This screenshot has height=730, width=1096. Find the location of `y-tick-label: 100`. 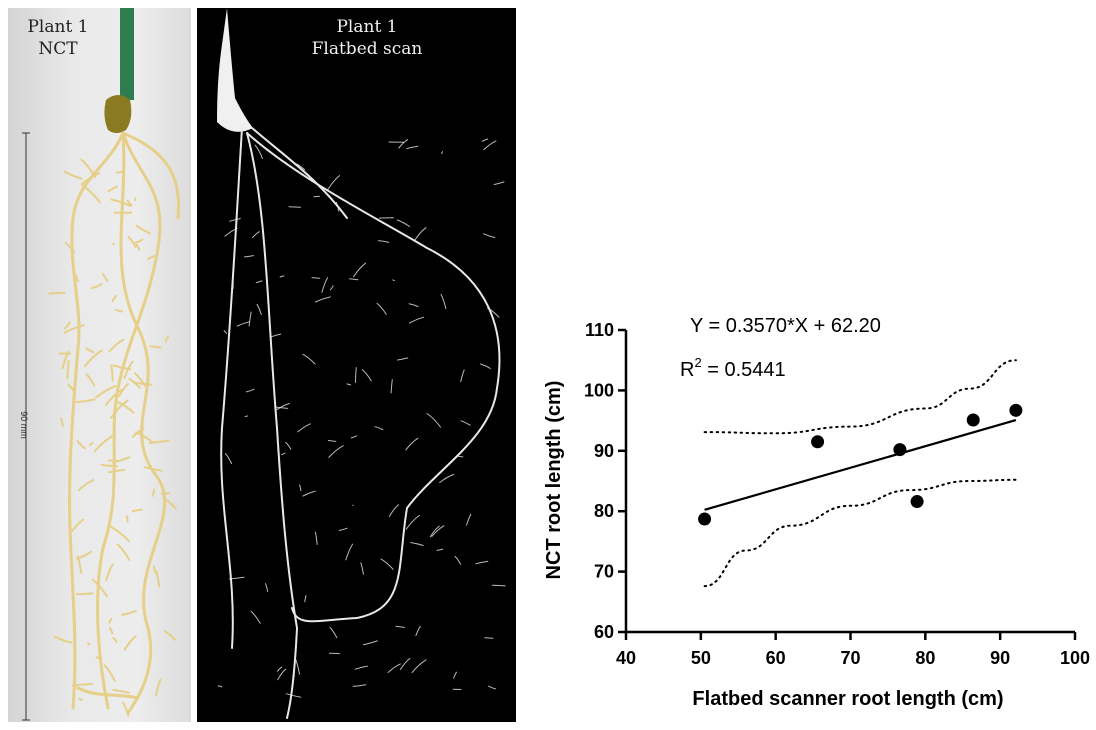

y-tick-label: 100 is located at coordinates (599, 390).